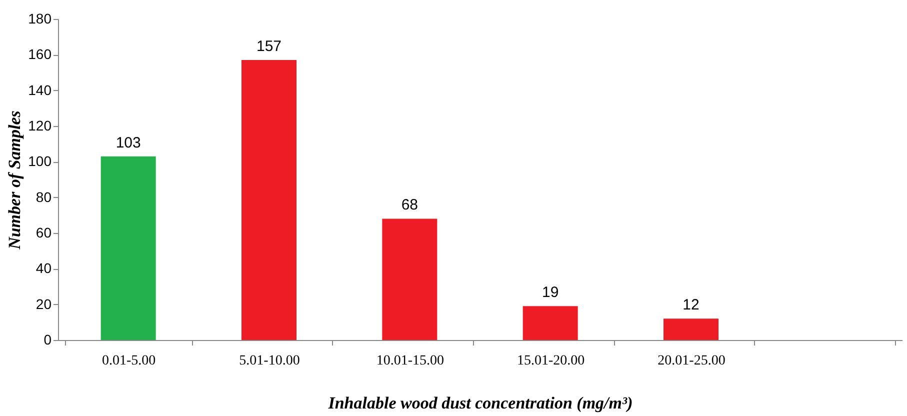  I want to click on y-tick-label: 80, so click(44, 196).